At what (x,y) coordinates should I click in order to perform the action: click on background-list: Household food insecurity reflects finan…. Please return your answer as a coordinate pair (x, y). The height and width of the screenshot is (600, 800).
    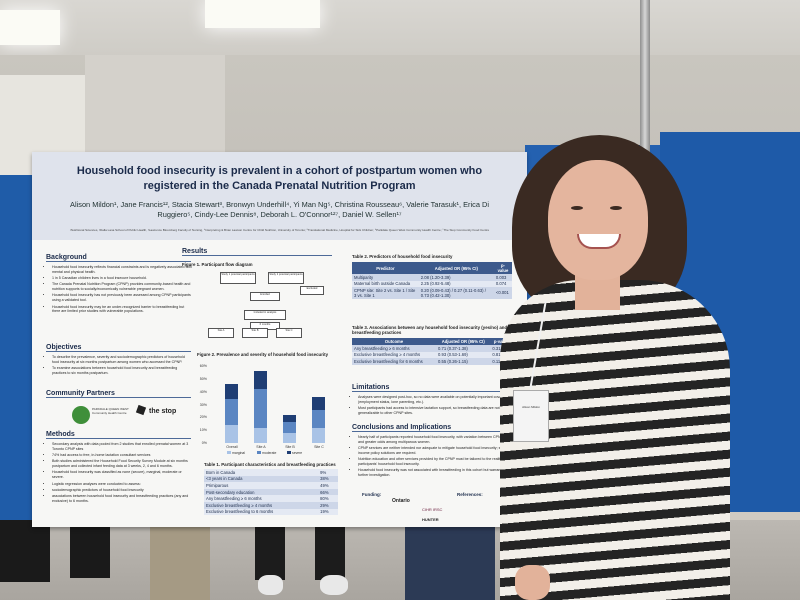
    Looking at the image, I should click on (119, 290).